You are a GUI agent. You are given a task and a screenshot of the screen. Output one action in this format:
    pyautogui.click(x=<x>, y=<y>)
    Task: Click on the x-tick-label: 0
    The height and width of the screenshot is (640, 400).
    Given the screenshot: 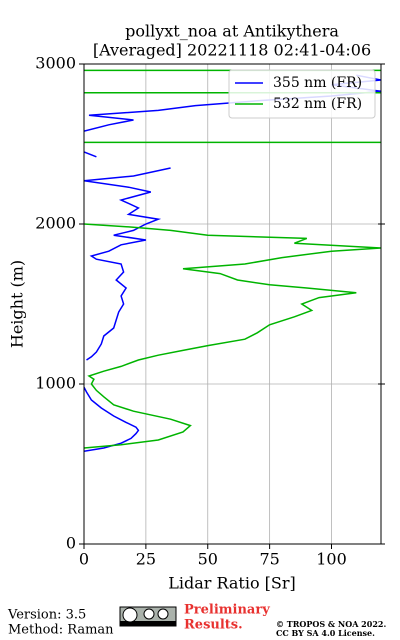 What is the action you would take?
    pyautogui.click(x=84, y=559)
    